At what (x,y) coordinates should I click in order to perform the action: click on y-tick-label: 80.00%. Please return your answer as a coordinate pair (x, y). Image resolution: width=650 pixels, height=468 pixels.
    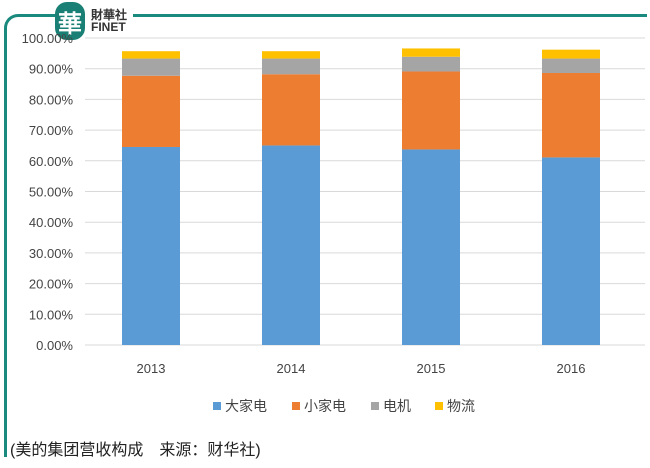
    Looking at the image, I should click on (51, 99).